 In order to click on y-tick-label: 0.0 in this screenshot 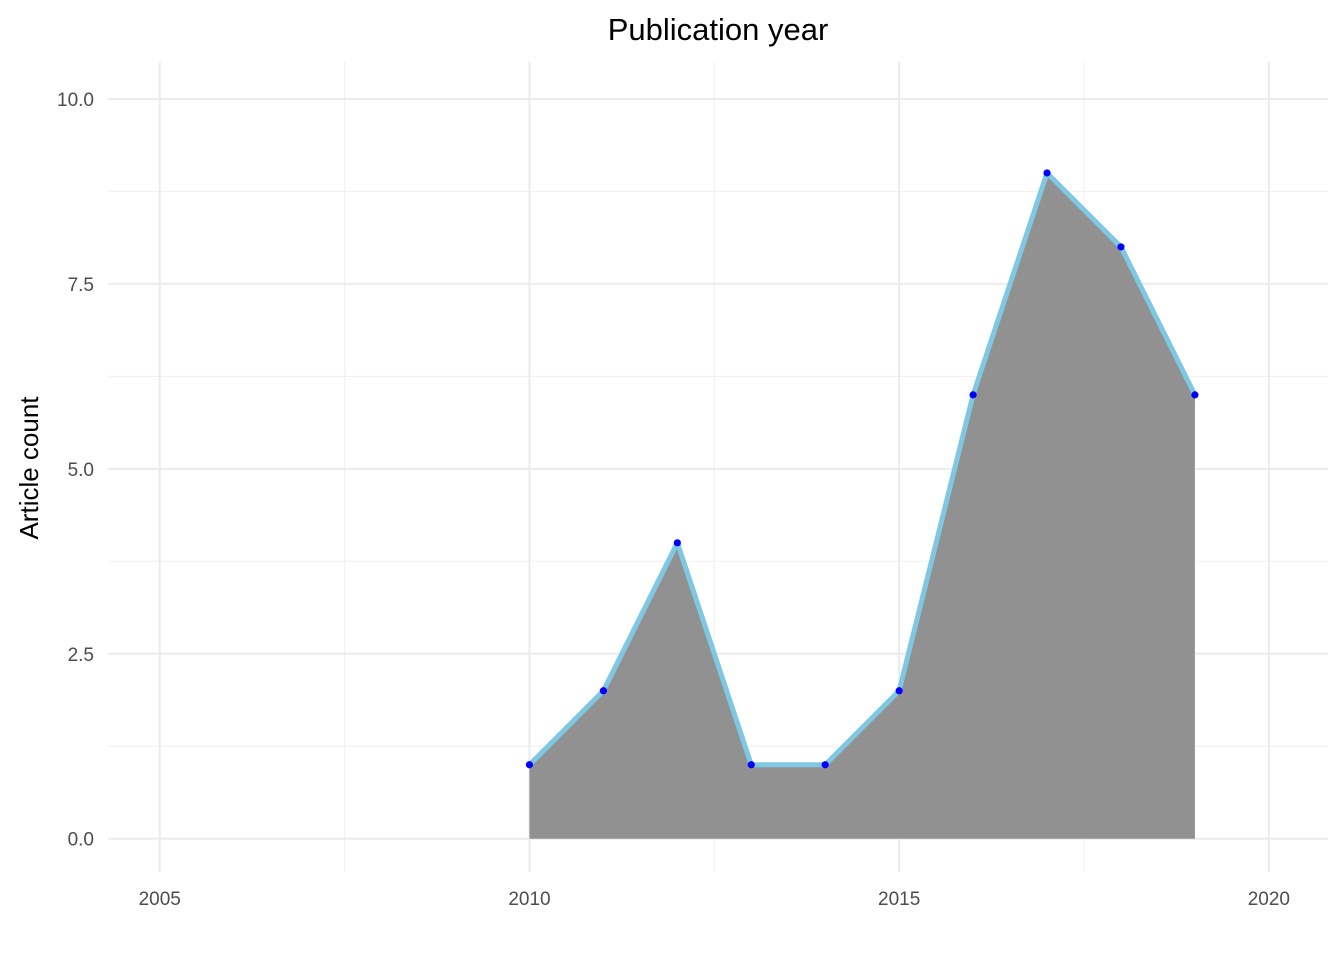, I will do `click(81, 840)`.